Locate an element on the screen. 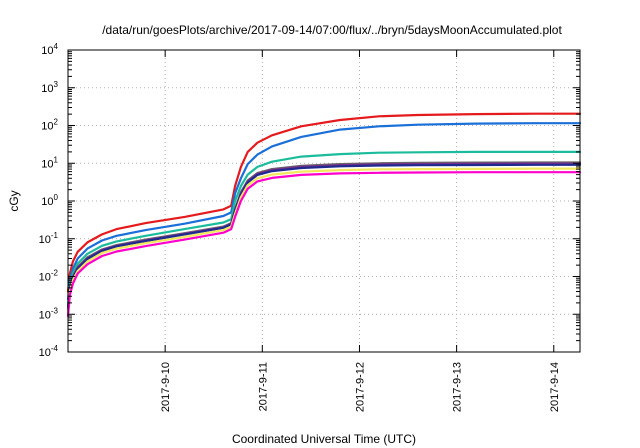 The height and width of the screenshot is (448, 640). y-tick-label: 10⁻¹ is located at coordinates (49, 238).